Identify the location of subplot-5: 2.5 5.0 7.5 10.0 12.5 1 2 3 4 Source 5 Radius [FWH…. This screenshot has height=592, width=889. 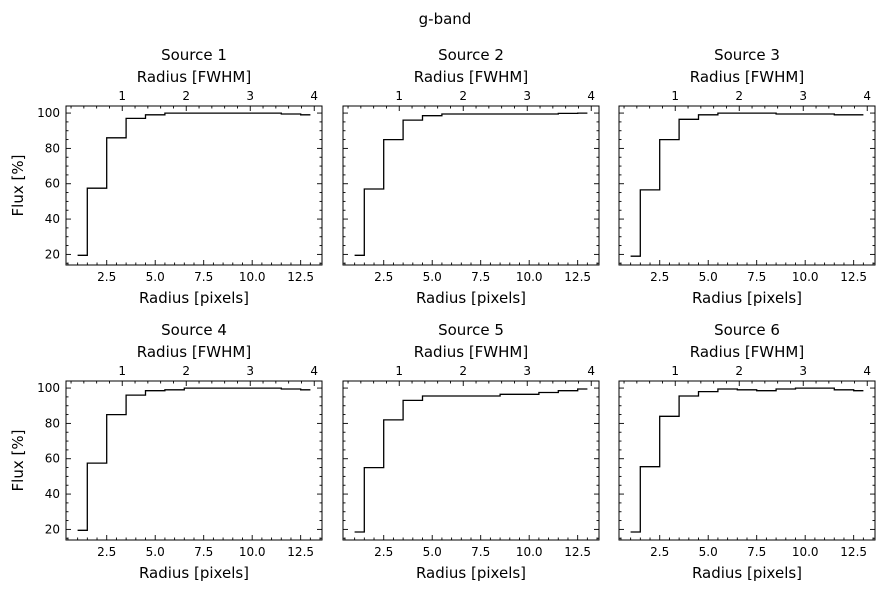
(471, 451).